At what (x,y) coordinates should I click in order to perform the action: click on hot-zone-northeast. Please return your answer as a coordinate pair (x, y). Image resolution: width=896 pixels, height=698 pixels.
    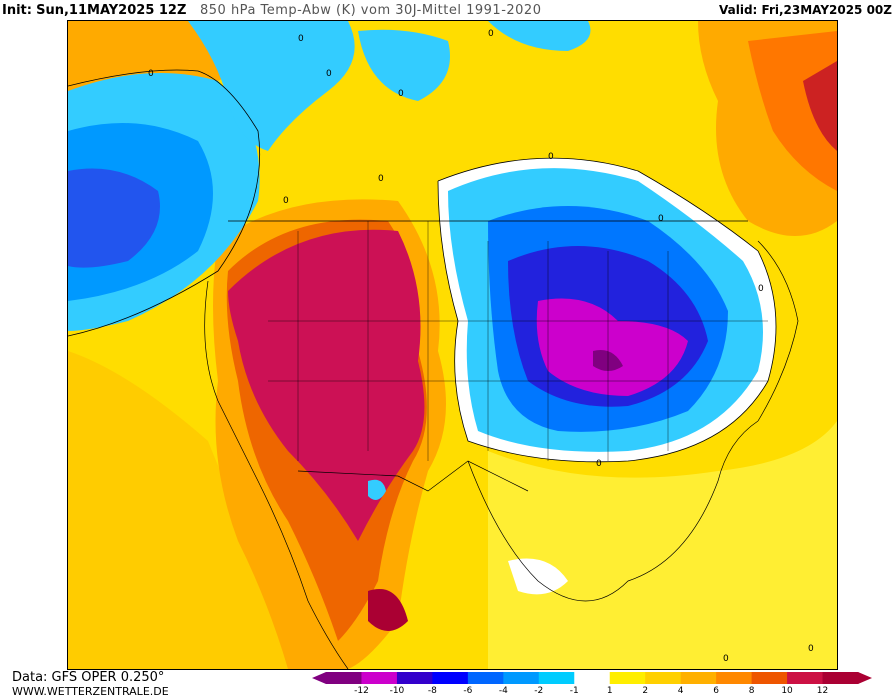
    Looking at the image, I should click on (792, 111).